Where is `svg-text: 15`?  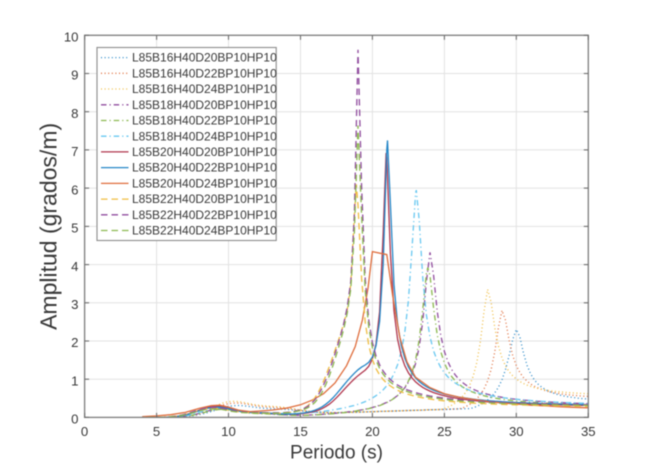 svg-text: 15 is located at coordinates (300, 431).